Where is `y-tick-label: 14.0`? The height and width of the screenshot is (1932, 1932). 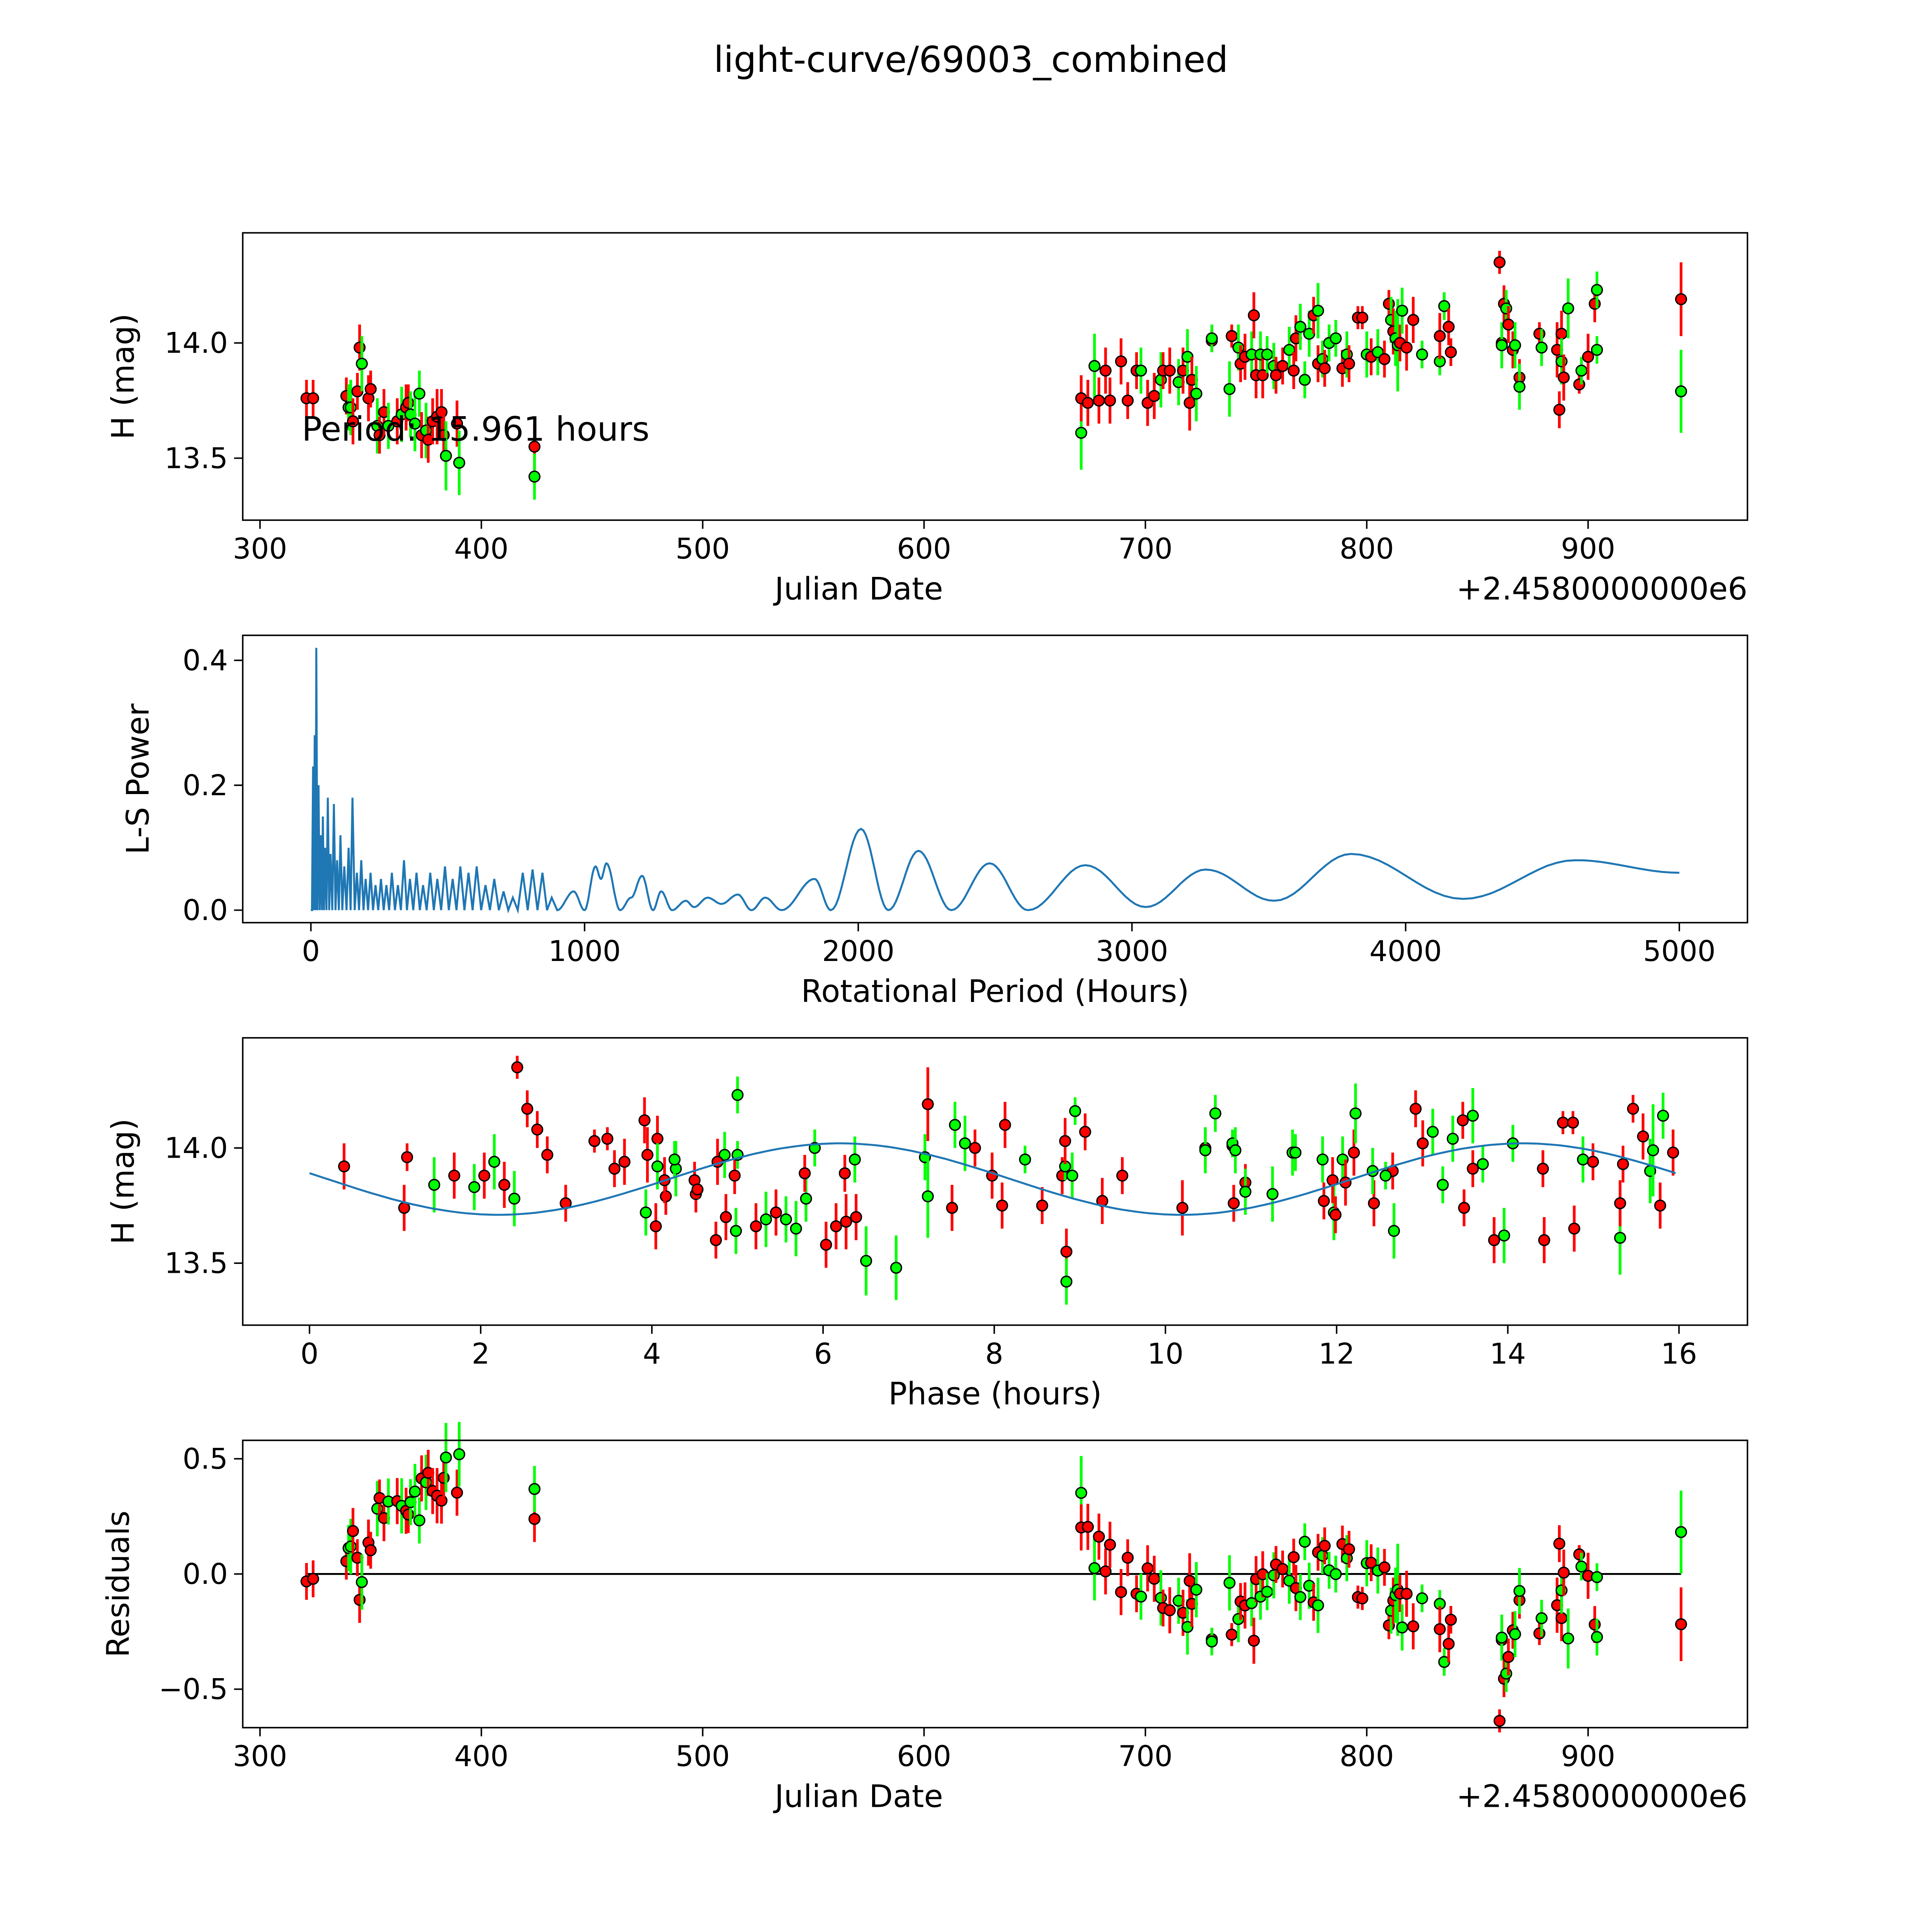
y-tick-label: 14.0 is located at coordinates (197, 1148).